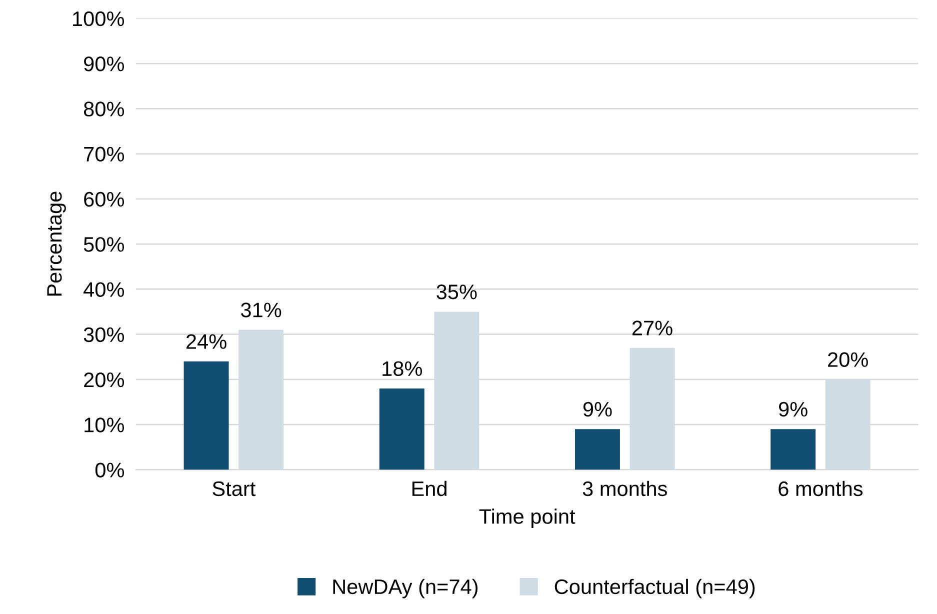 The height and width of the screenshot is (614, 937). I want to click on x-tick-label: 3 months, so click(624, 488).